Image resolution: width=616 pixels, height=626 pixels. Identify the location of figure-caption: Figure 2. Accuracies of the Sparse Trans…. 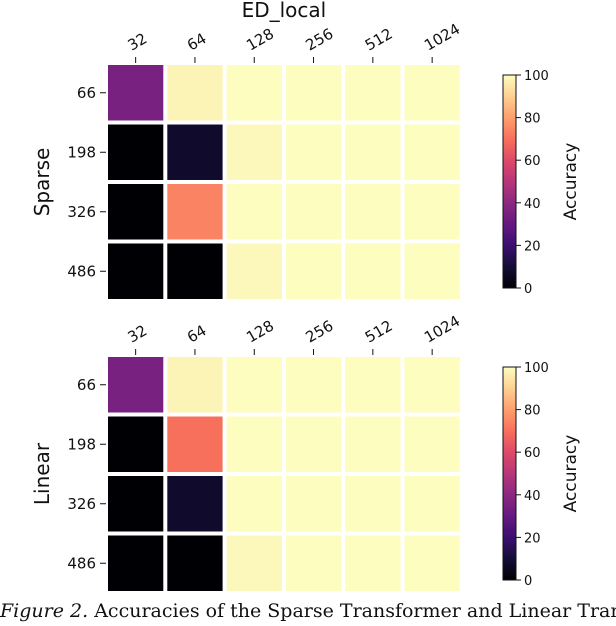
(308, 613).